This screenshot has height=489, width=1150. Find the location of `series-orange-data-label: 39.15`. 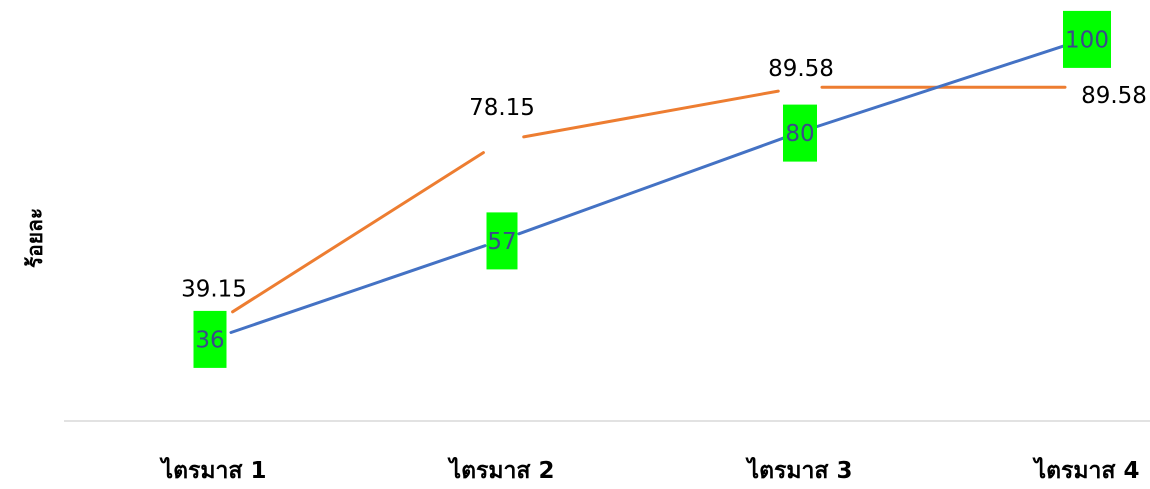

series-orange-data-label: 39.15 is located at coordinates (214, 290).